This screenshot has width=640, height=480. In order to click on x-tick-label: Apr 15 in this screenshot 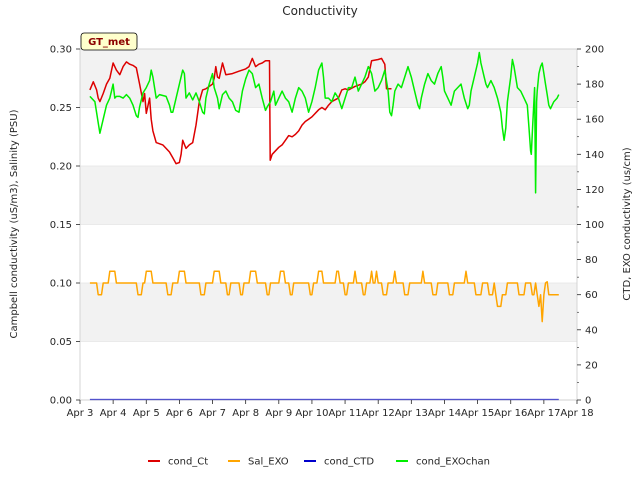, I will do `click(477, 413)`.